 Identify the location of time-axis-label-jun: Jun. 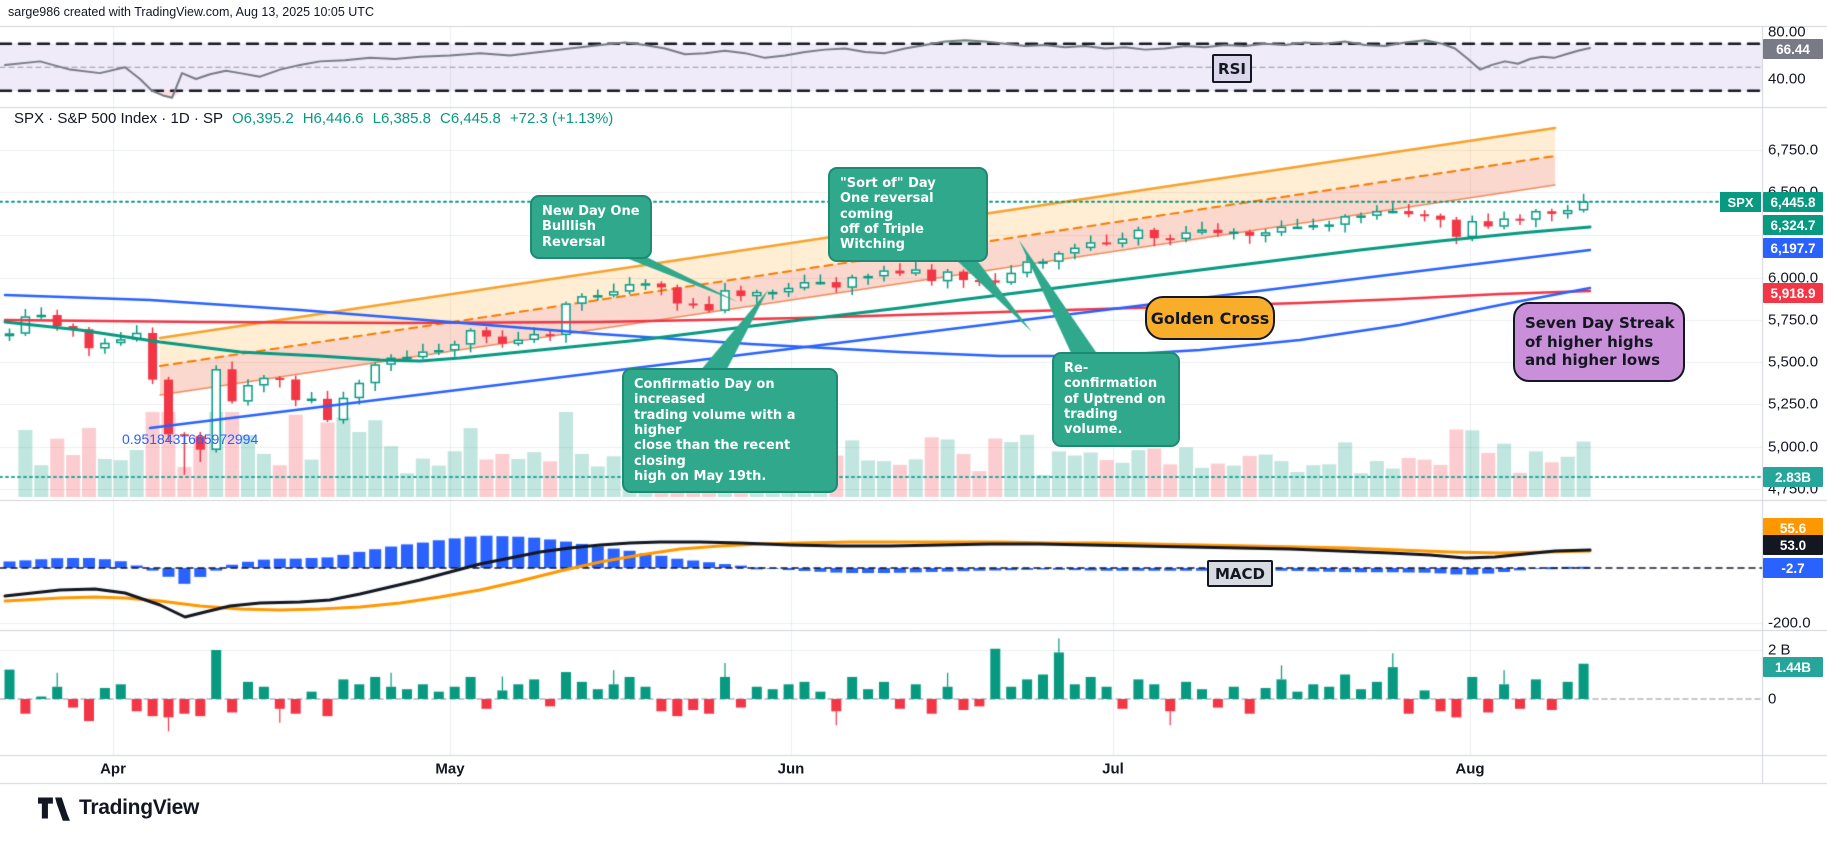
(791, 769).